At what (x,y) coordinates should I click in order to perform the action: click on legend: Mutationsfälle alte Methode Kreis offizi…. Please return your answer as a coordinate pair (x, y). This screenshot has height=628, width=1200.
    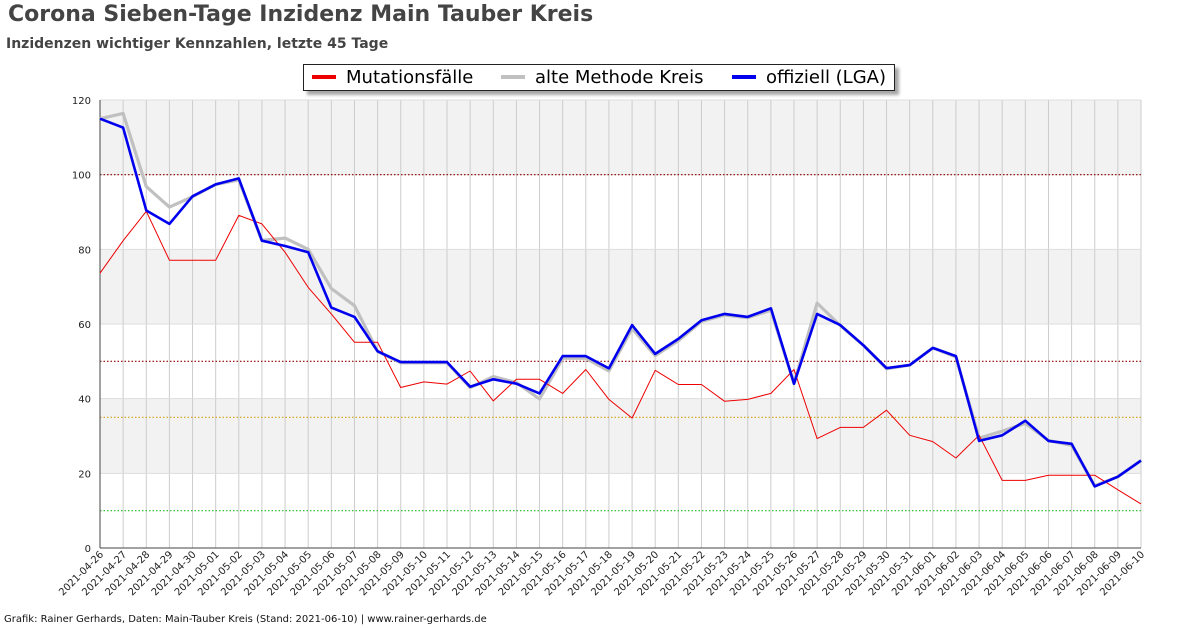
    Looking at the image, I should click on (599, 77).